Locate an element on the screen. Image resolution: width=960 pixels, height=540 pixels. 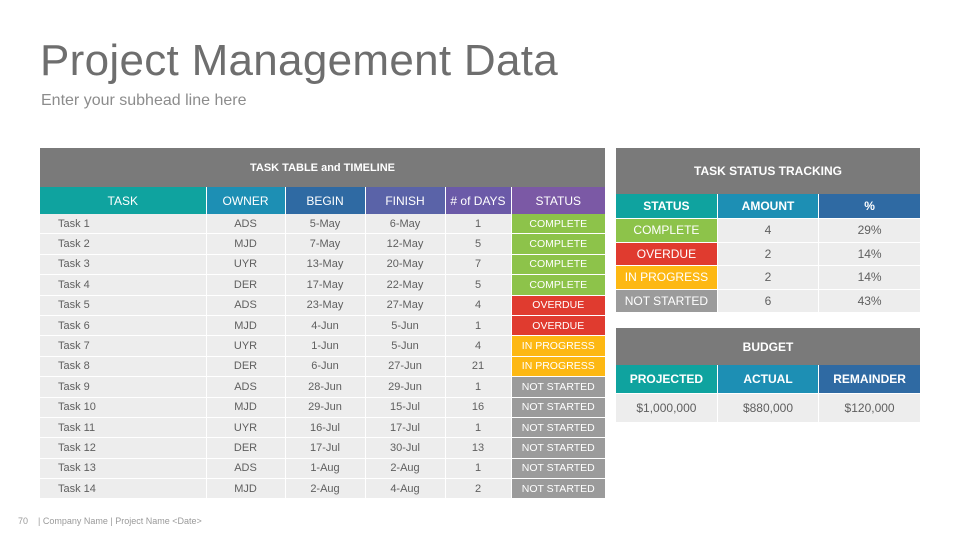
task-begin: 17-May is located at coordinates (325, 285).